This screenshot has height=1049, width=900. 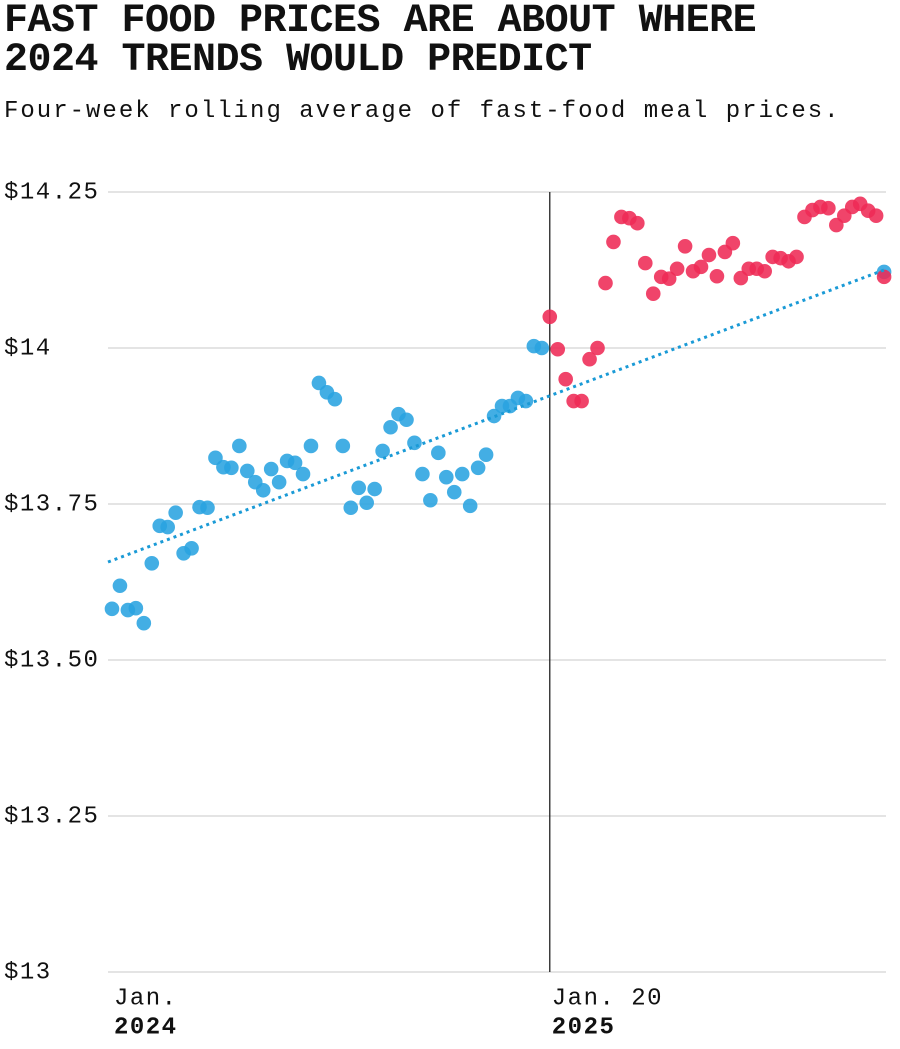 What do you see at coordinates (51, 192) in the screenshot?
I see `y-tick-label: $14.25` at bounding box center [51, 192].